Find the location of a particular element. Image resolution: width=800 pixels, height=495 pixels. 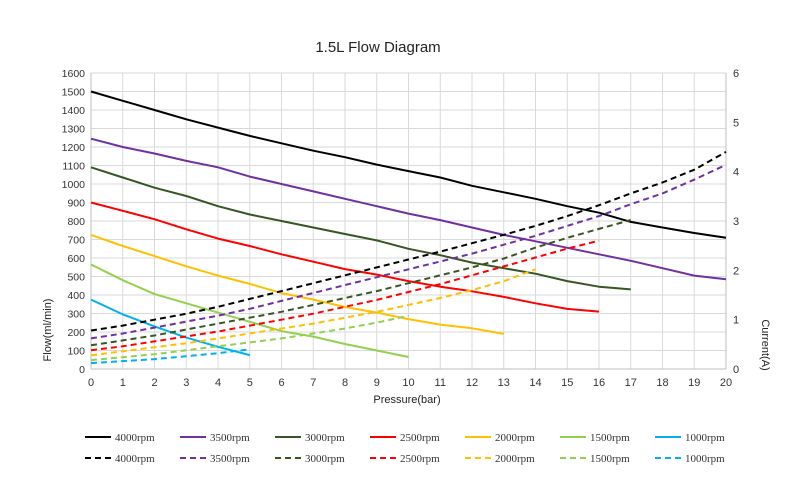

x-tick-label: 6 is located at coordinates (281, 383).